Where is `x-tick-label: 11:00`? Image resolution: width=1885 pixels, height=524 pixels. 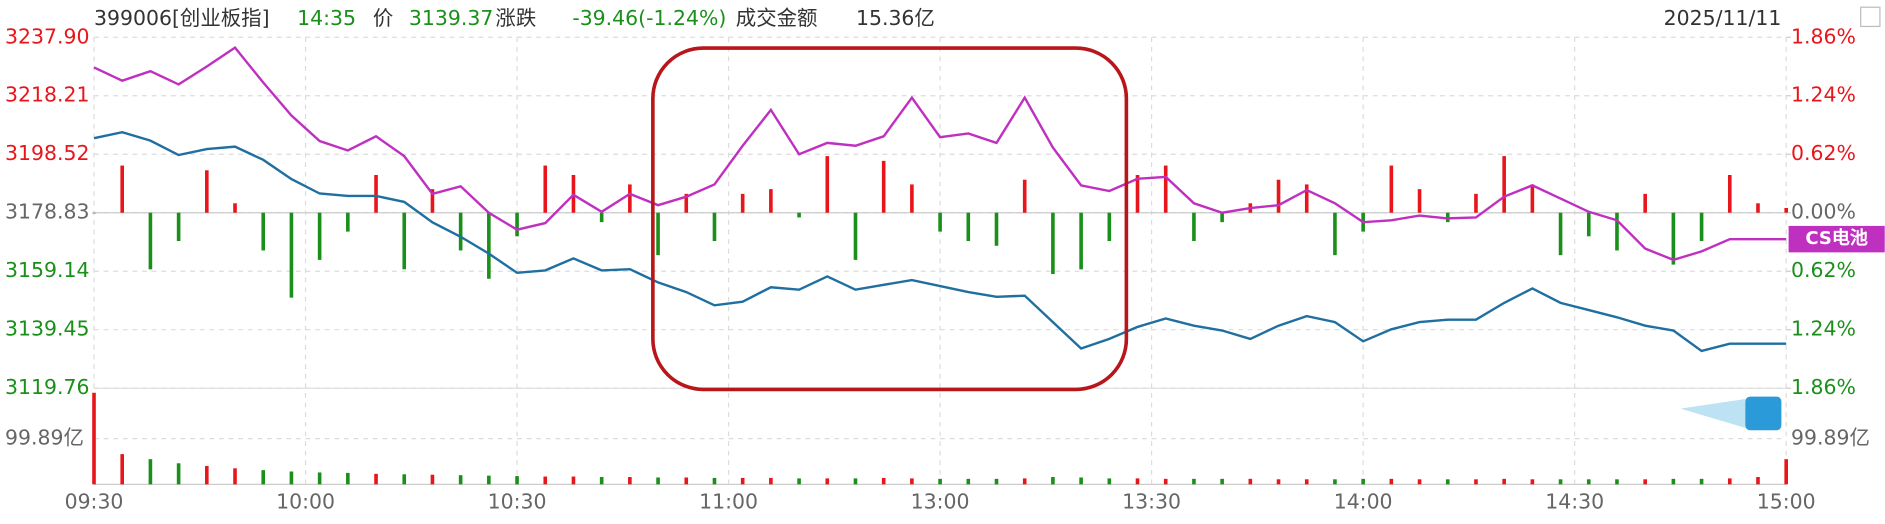
x-tick-label: 11:00 is located at coordinates (728, 501).